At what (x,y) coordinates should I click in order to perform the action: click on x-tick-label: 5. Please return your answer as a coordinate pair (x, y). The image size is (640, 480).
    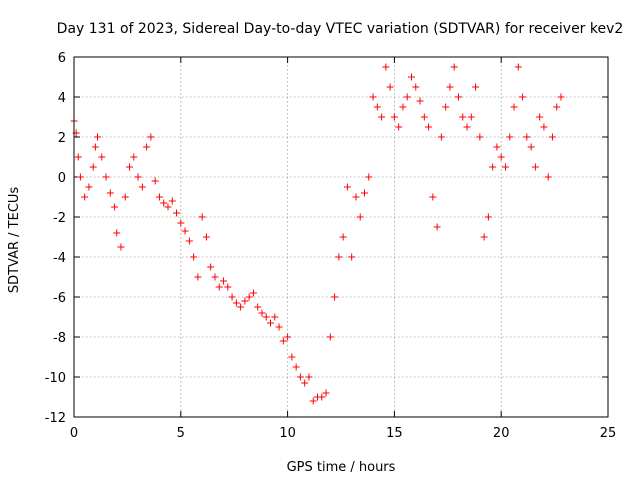
    Looking at the image, I should click on (181, 433).